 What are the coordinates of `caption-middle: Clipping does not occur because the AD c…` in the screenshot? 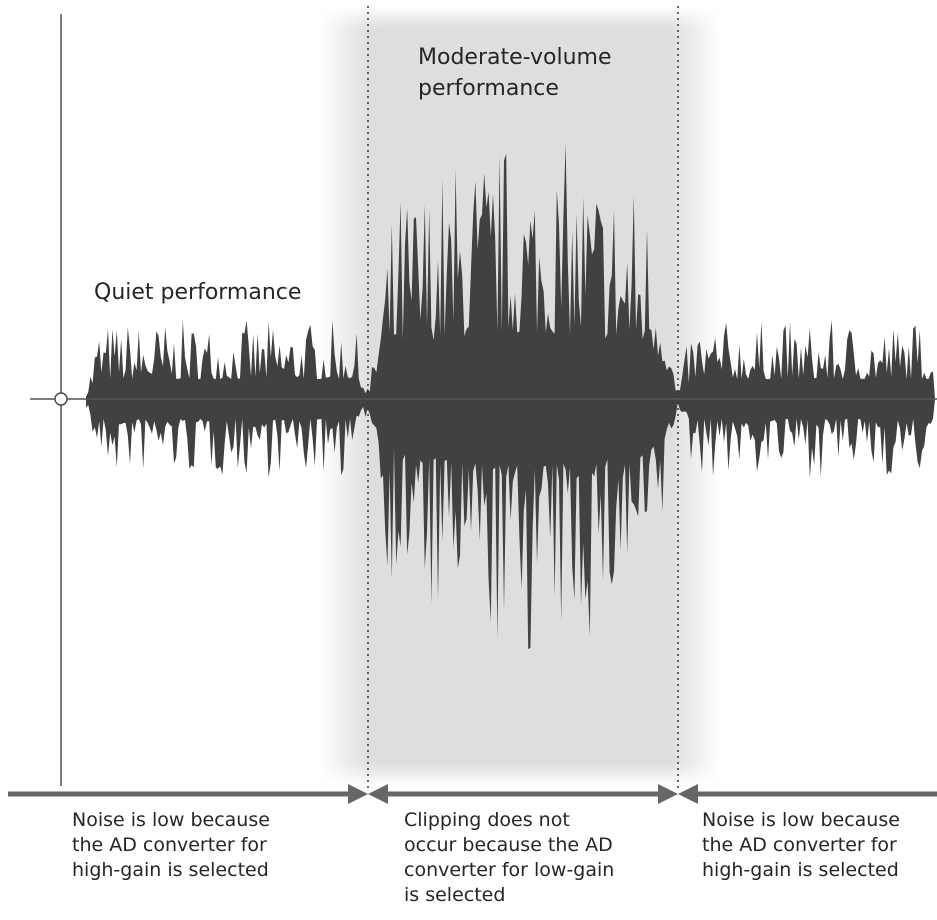 It's located at (509, 858).